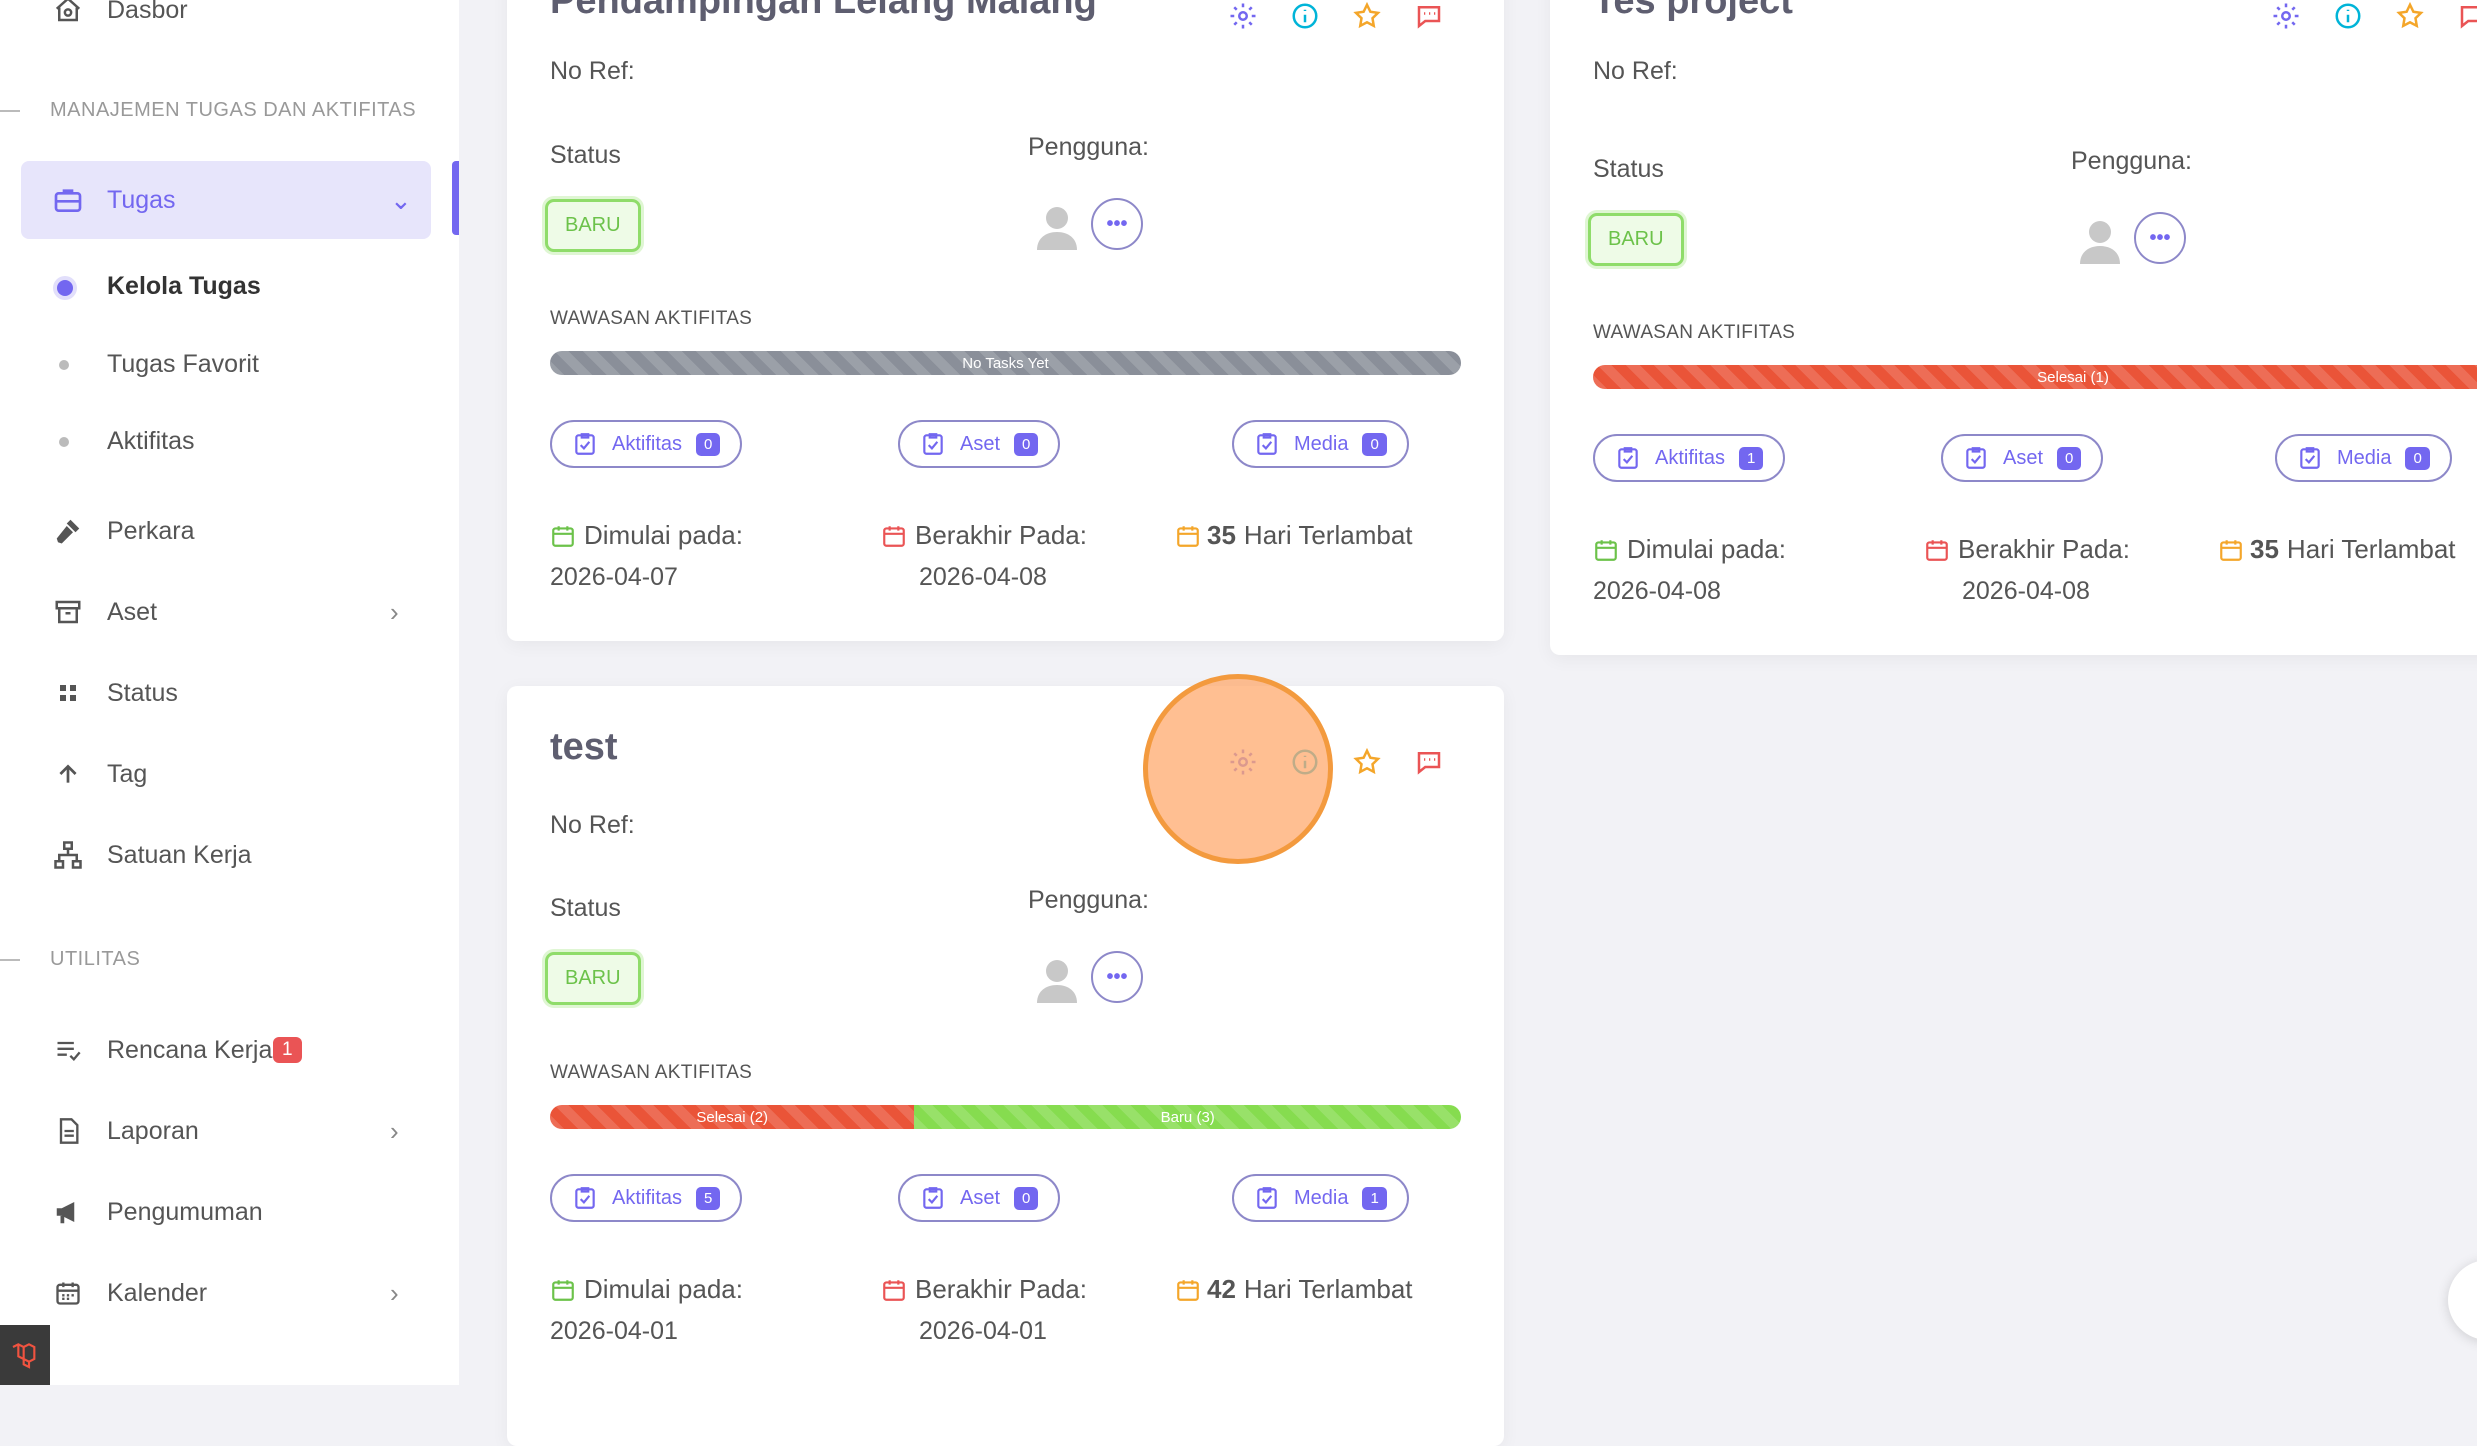 The height and width of the screenshot is (1446, 2477). I want to click on notification-badge: 1, so click(287, 1050).